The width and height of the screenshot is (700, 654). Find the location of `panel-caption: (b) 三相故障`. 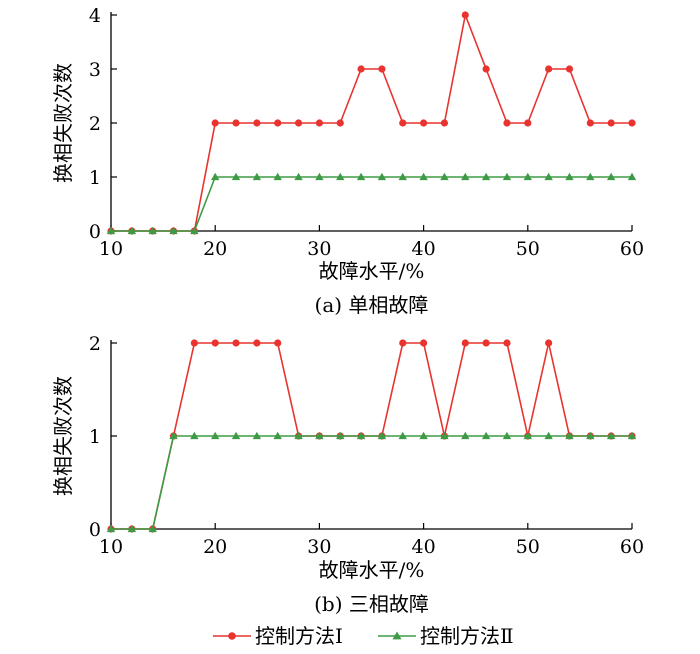

panel-caption: (b) 三相故障 is located at coordinates (371, 604).